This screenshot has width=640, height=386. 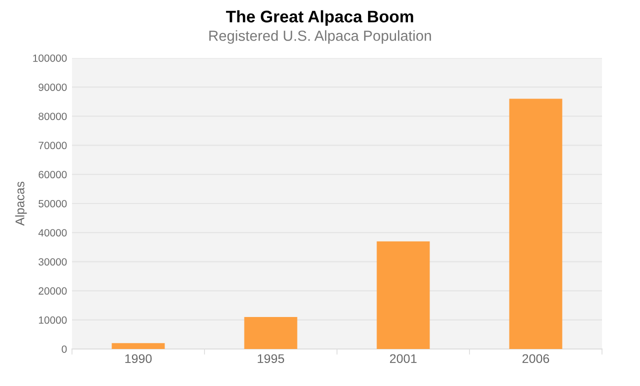 I want to click on y-tick-label: 80000, so click(x=52, y=116).